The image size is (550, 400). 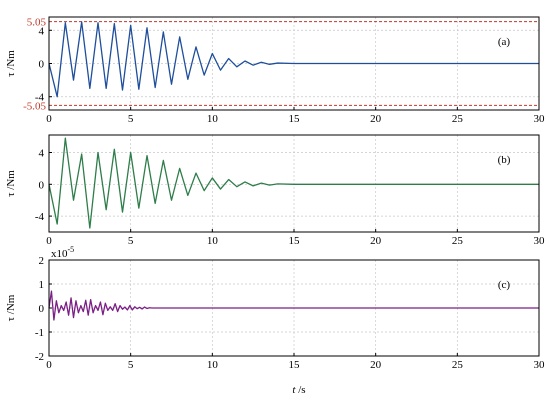 I want to click on x-axis-label-variable: t, so click(x=294, y=390).